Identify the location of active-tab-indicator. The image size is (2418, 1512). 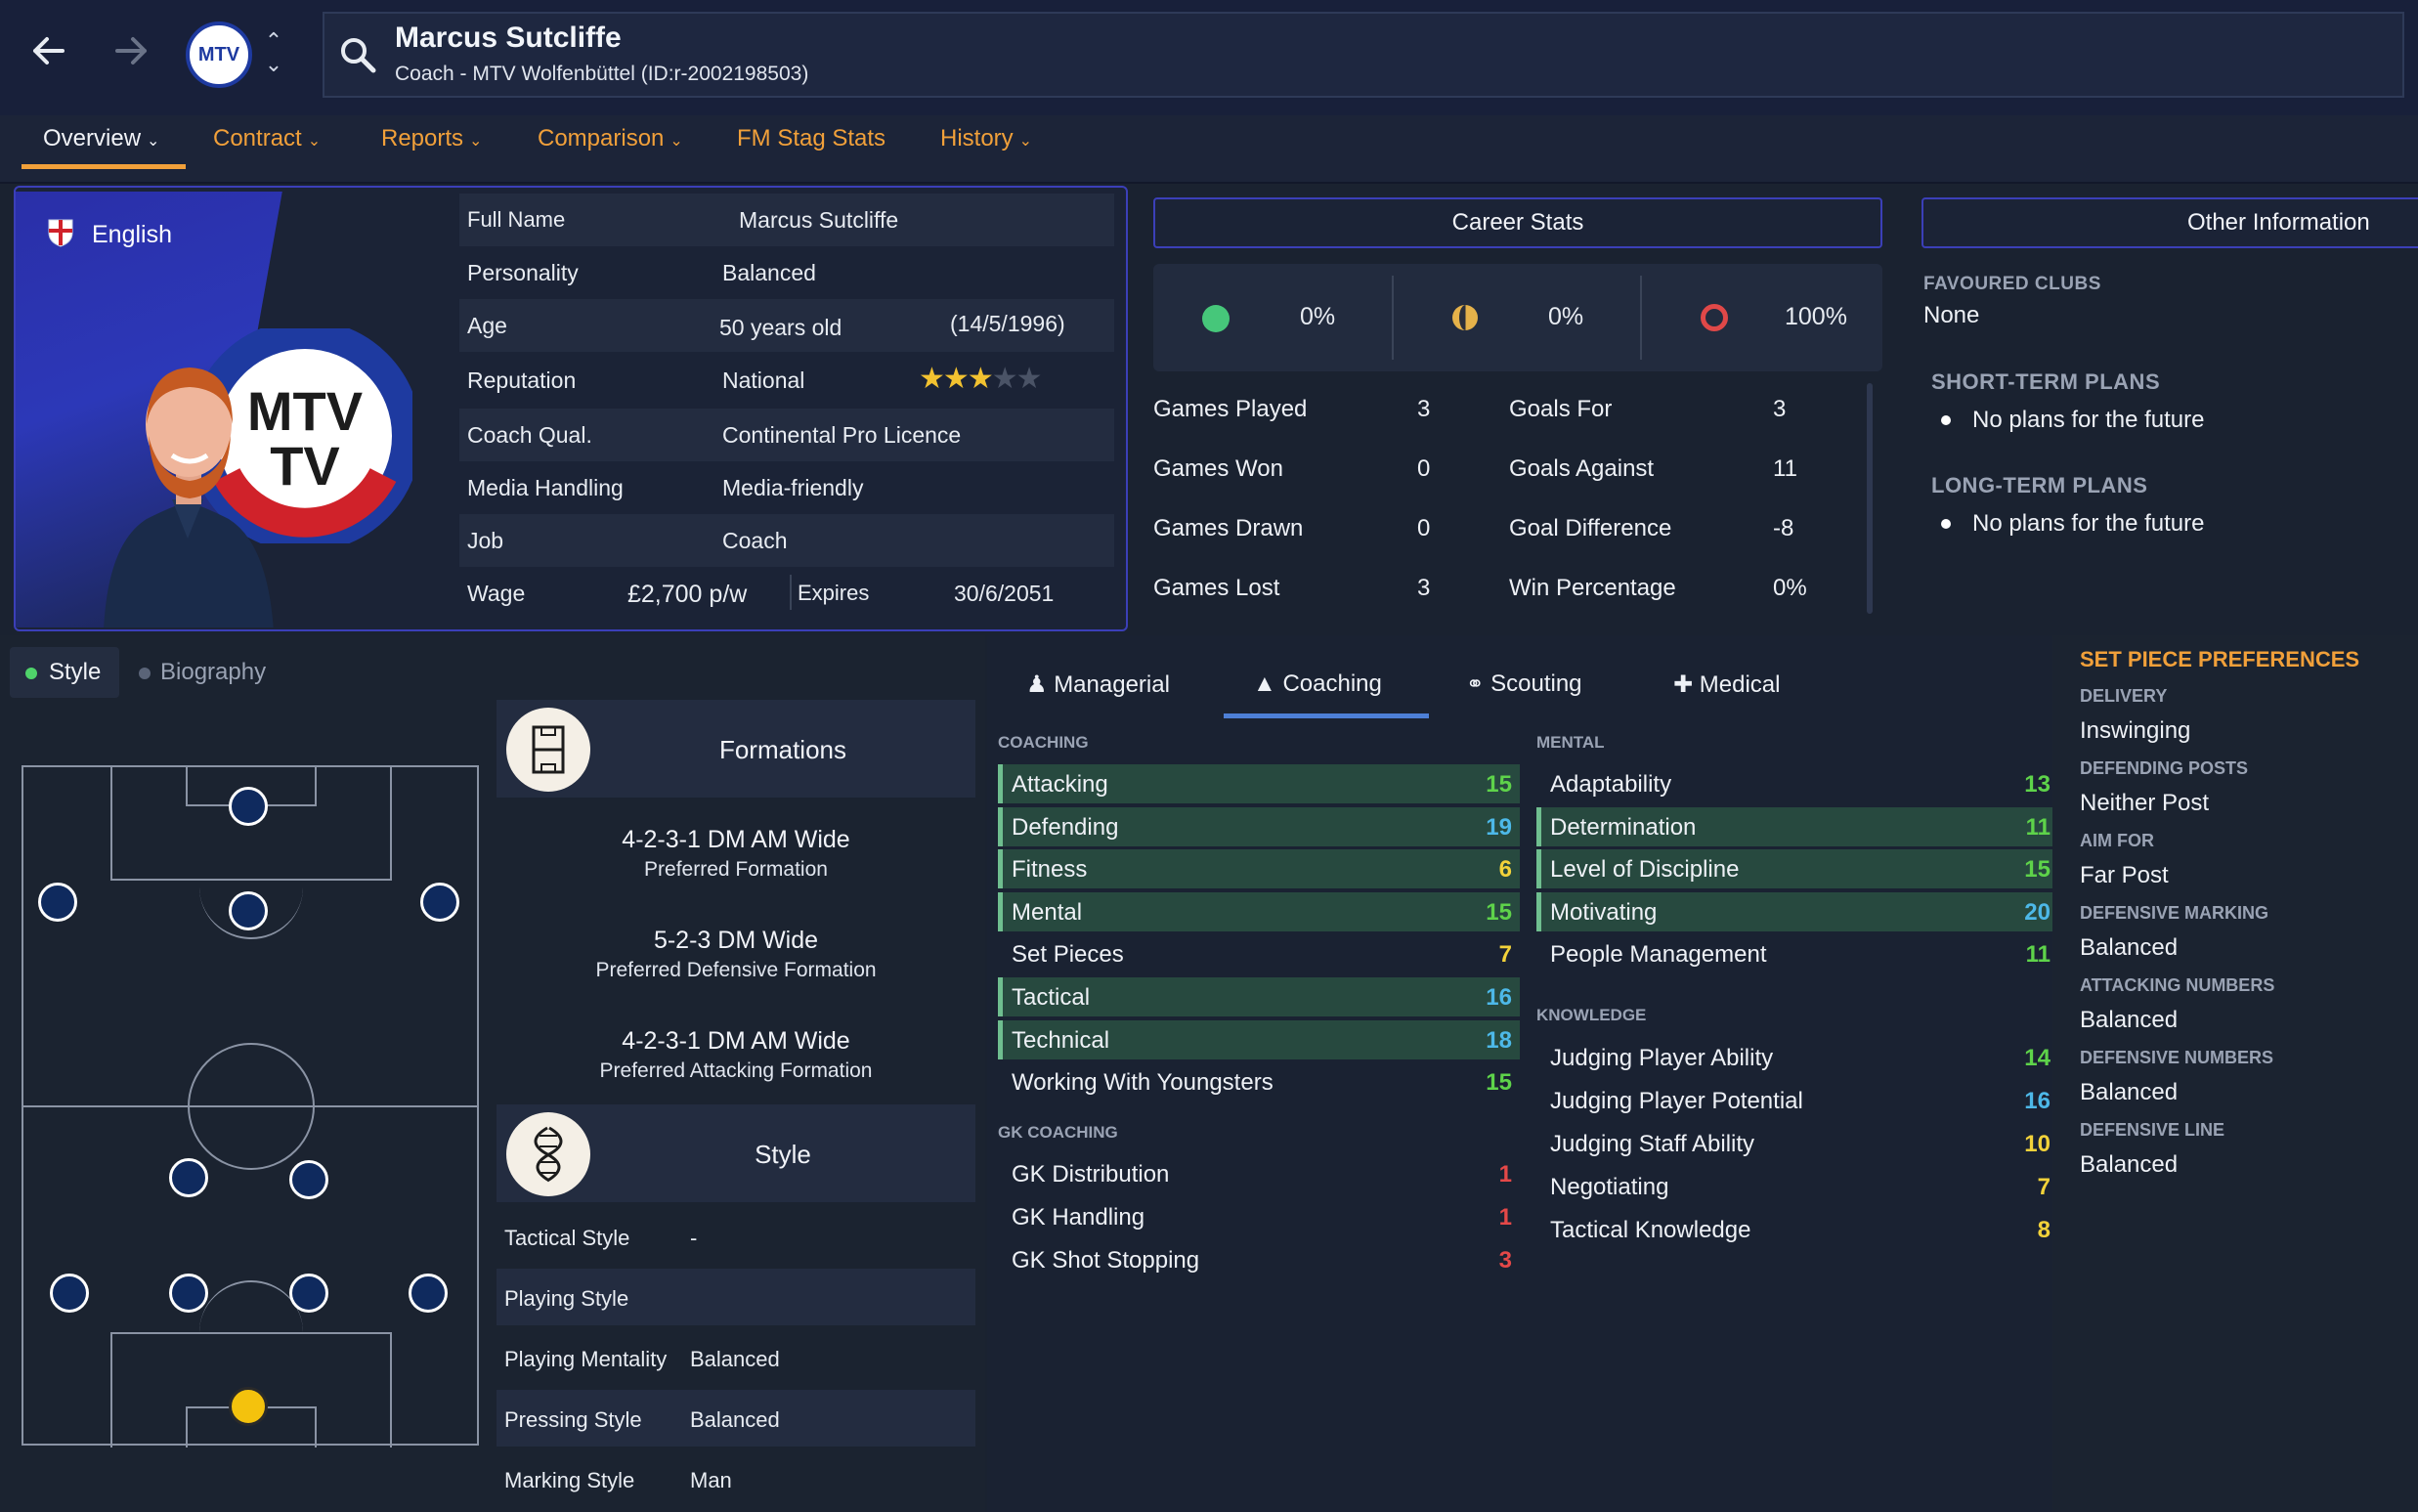
(104, 166).